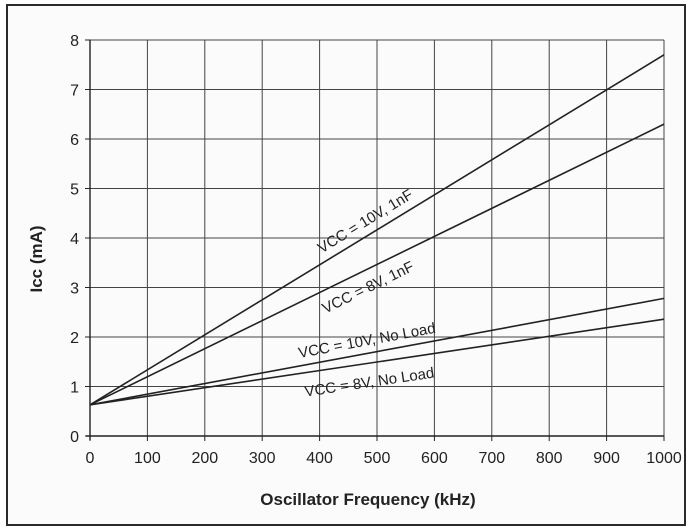  I want to click on y-axis-title: Icc (mA), so click(36, 258).